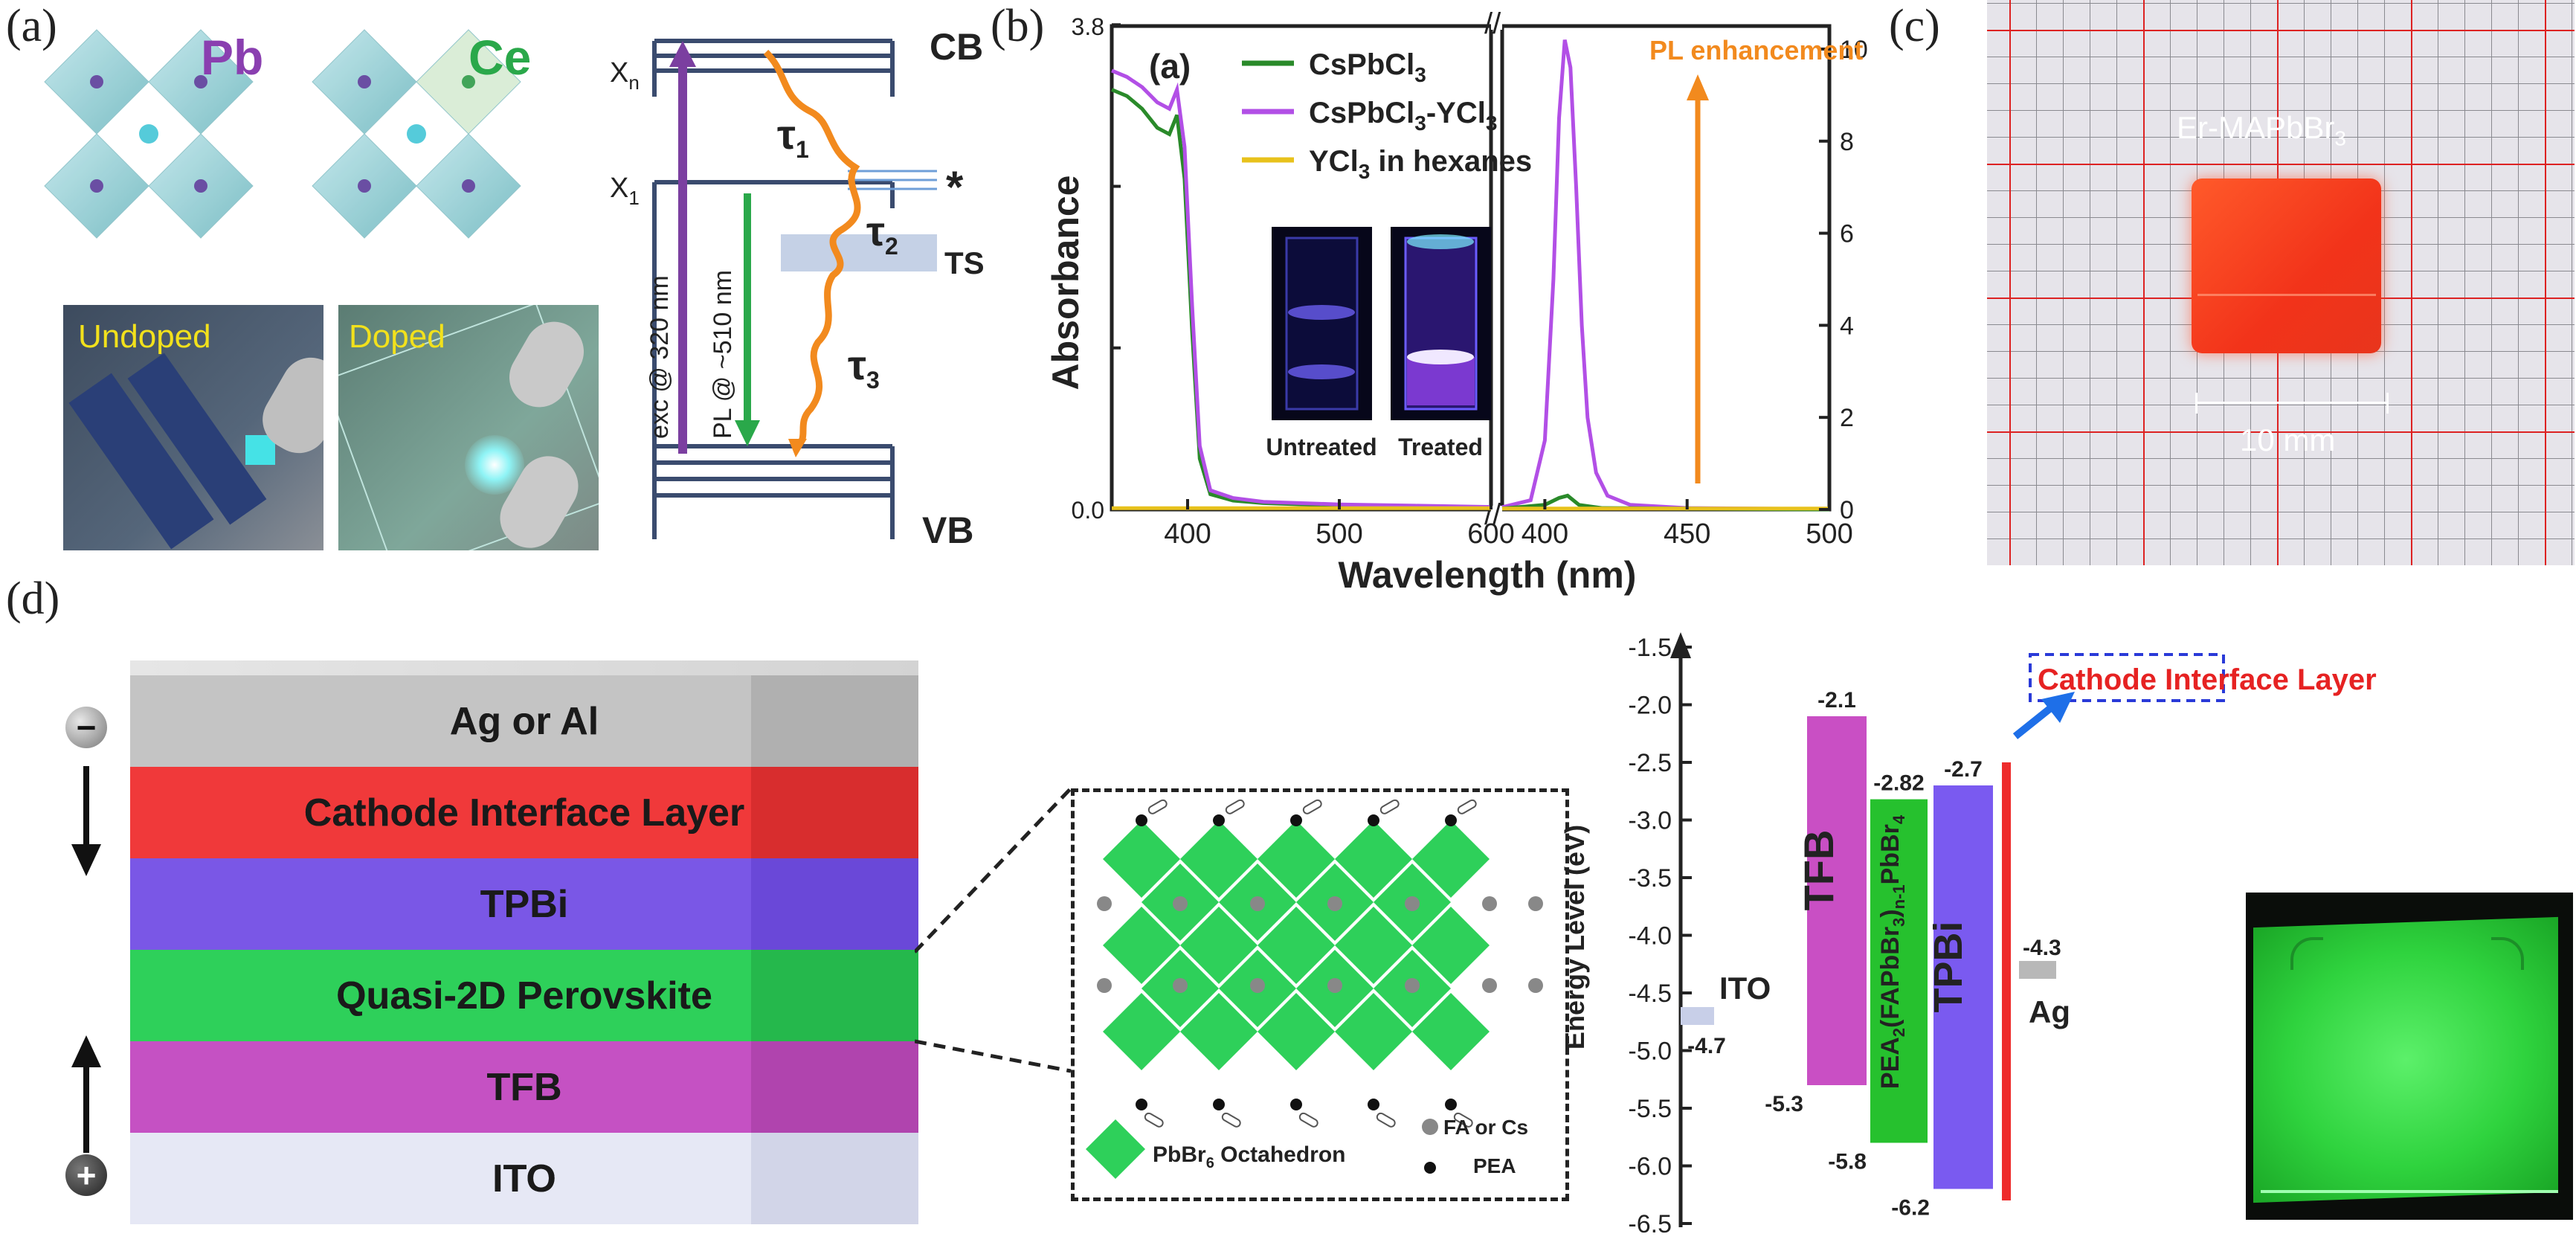 The width and height of the screenshot is (2576, 1254). What do you see at coordinates (1650, 706) in the screenshot?
I see `energy-ytick-1: -2.0` at bounding box center [1650, 706].